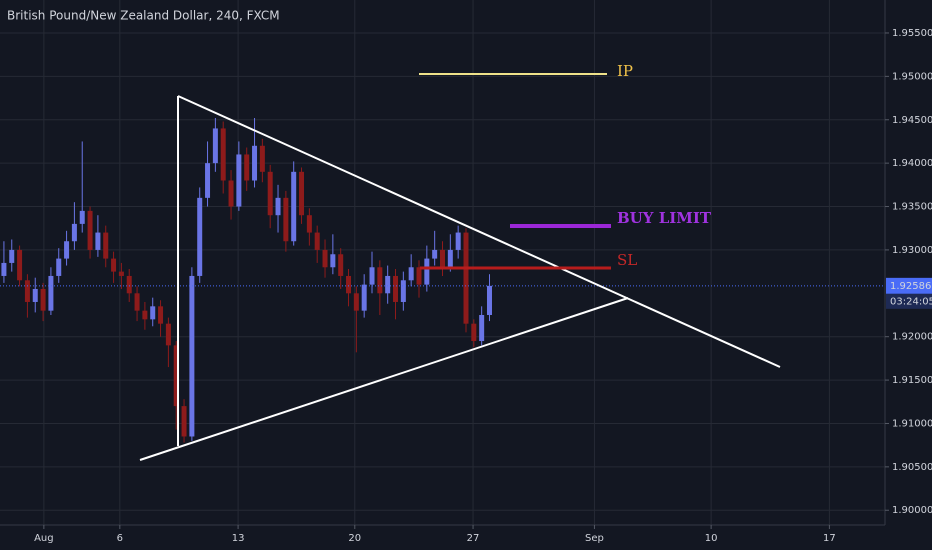  What do you see at coordinates (594, 538) in the screenshot?
I see `x-tick-label: Sep` at bounding box center [594, 538].